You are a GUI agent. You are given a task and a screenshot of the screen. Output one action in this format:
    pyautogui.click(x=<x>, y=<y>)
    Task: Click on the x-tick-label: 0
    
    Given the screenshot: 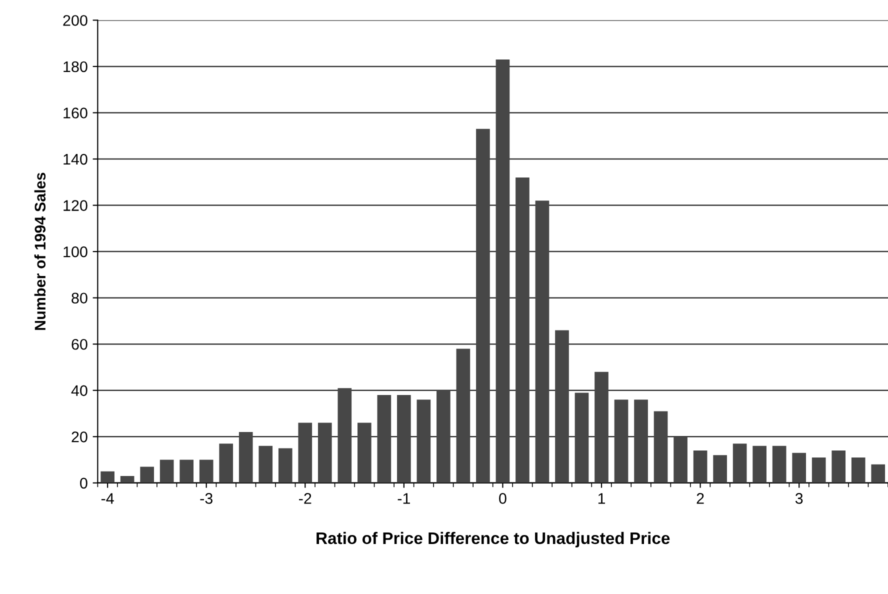 What is the action you would take?
    pyautogui.click(x=502, y=498)
    